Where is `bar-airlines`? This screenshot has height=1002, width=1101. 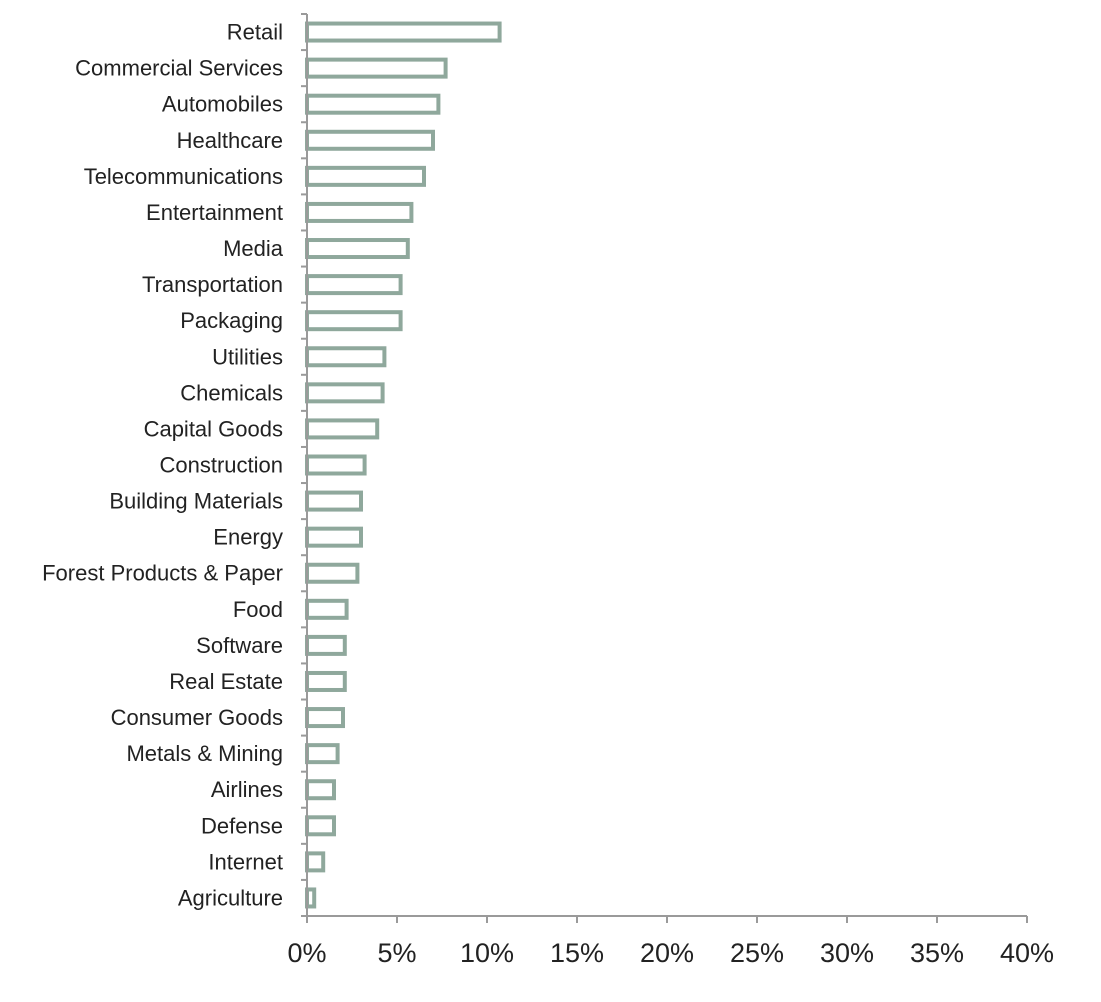 bar-airlines is located at coordinates (320, 790).